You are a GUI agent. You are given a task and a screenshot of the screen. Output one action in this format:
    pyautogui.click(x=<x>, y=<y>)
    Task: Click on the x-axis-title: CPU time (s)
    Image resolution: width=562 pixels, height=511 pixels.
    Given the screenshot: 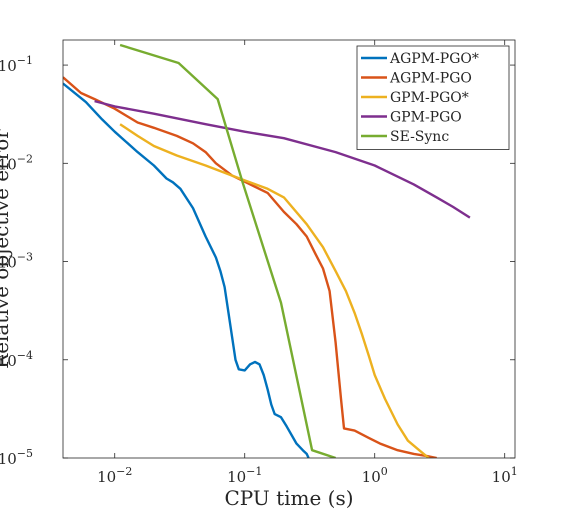 What is the action you would take?
    pyautogui.click(x=288, y=498)
    